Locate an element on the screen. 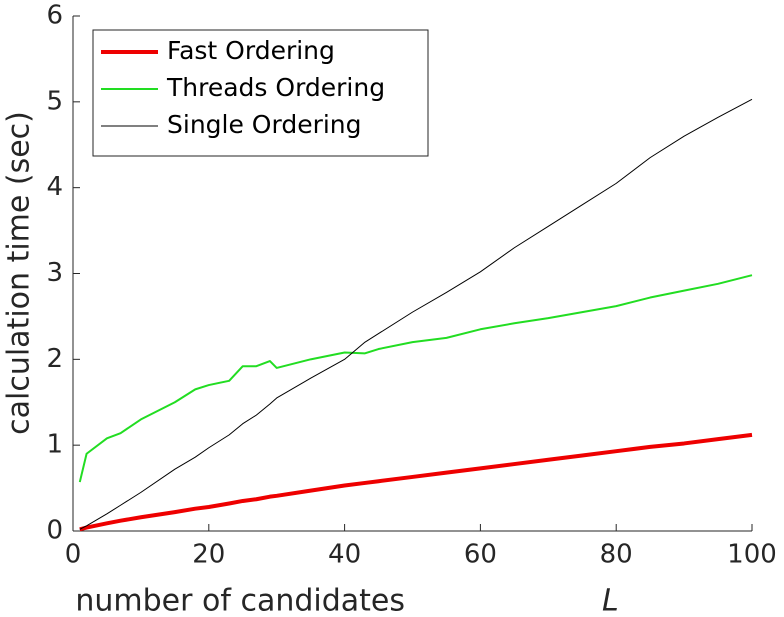 The height and width of the screenshot is (617, 784). x-axis-symbol: L is located at coordinates (610, 600).